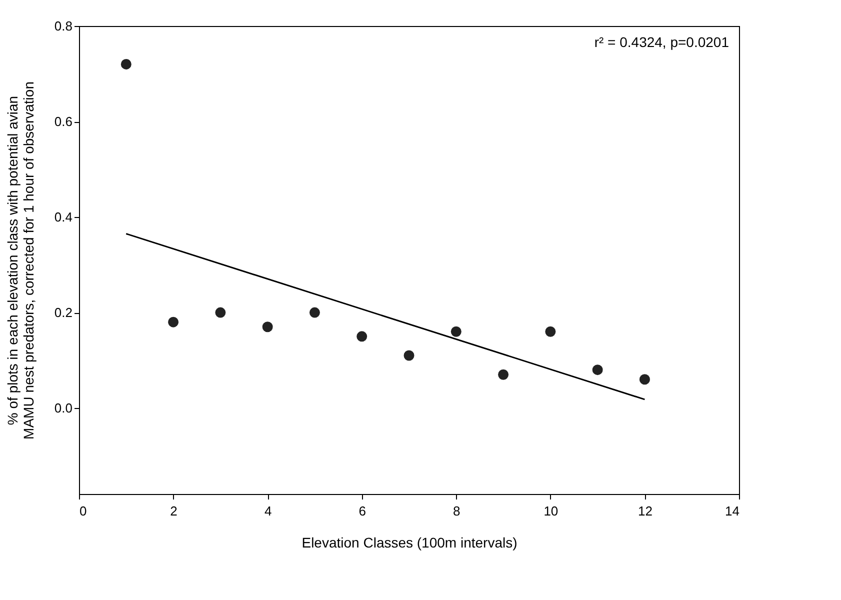 The image size is (841, 600). Describe the element at coordinates (362, 511) in the screenshot. I see `x-tick-label: 6` at that location.